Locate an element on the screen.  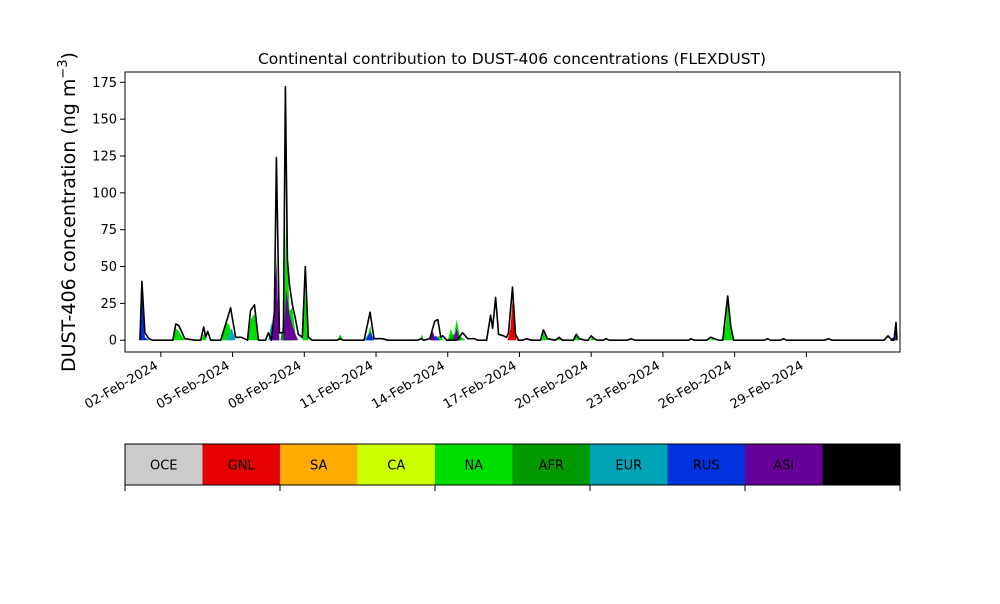
legend-label: ASI is located at coordinates (783, 466).